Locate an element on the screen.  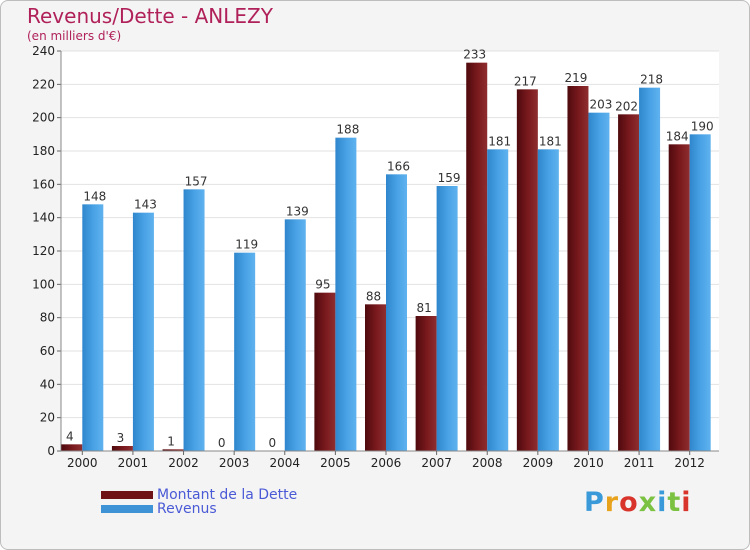
x-tick-label: 2008 is located at coordinates (487, 463).